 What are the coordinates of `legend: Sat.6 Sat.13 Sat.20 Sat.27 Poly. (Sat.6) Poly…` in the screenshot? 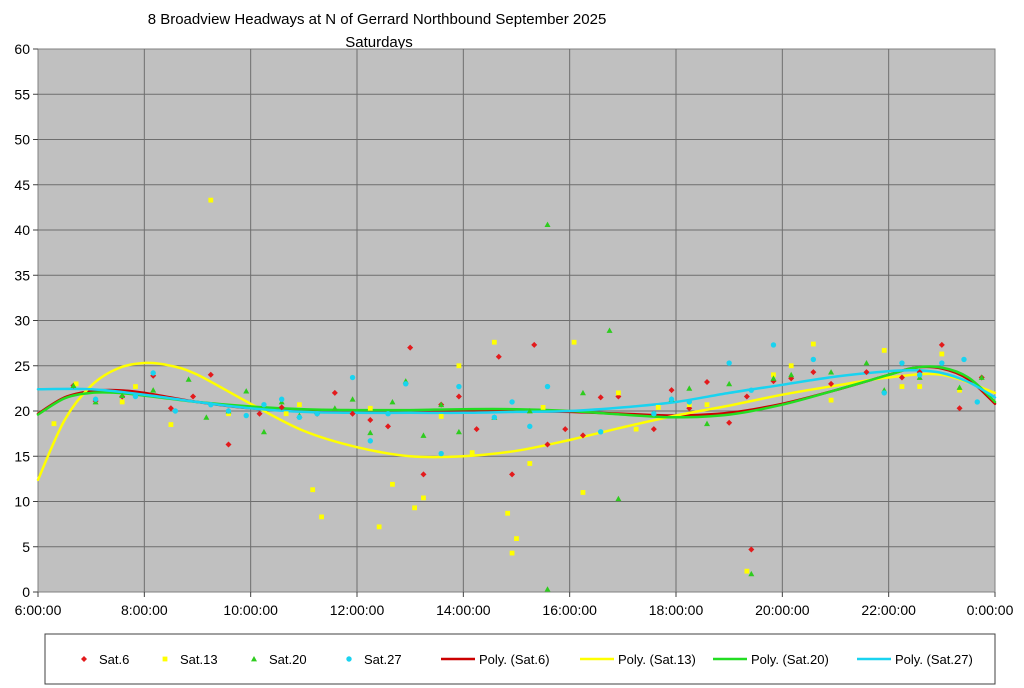 It's located at (527, 659).